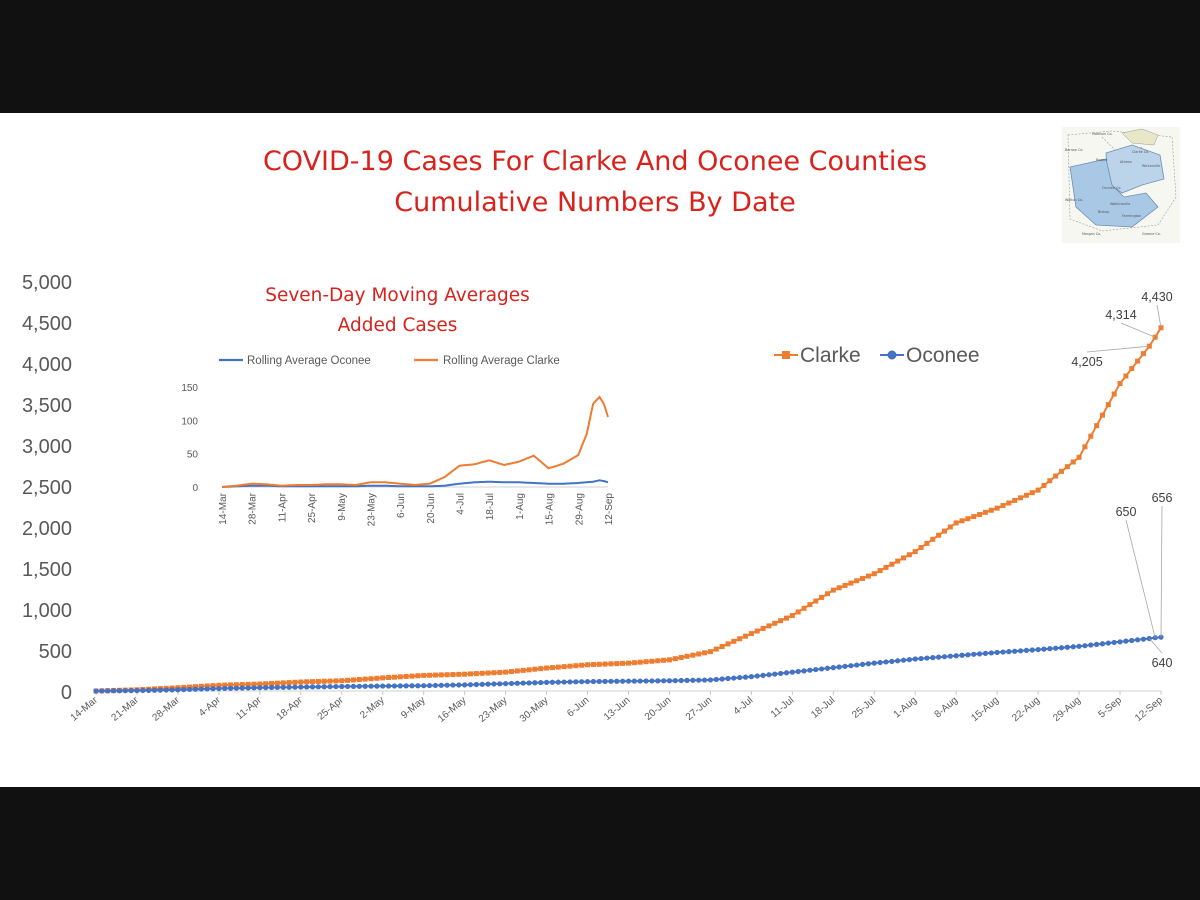 The height and width of the screenshot is (900, 1200). What do you see at coordinates (658, 709) in the screenshot?
I see `x-tick-label: 20-Jun` at bounding box center [658, 709].